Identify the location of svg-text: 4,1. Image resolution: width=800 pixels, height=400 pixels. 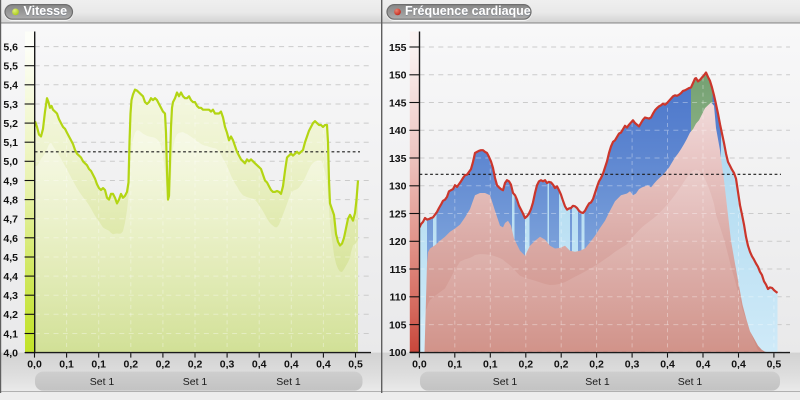
(10, 334).